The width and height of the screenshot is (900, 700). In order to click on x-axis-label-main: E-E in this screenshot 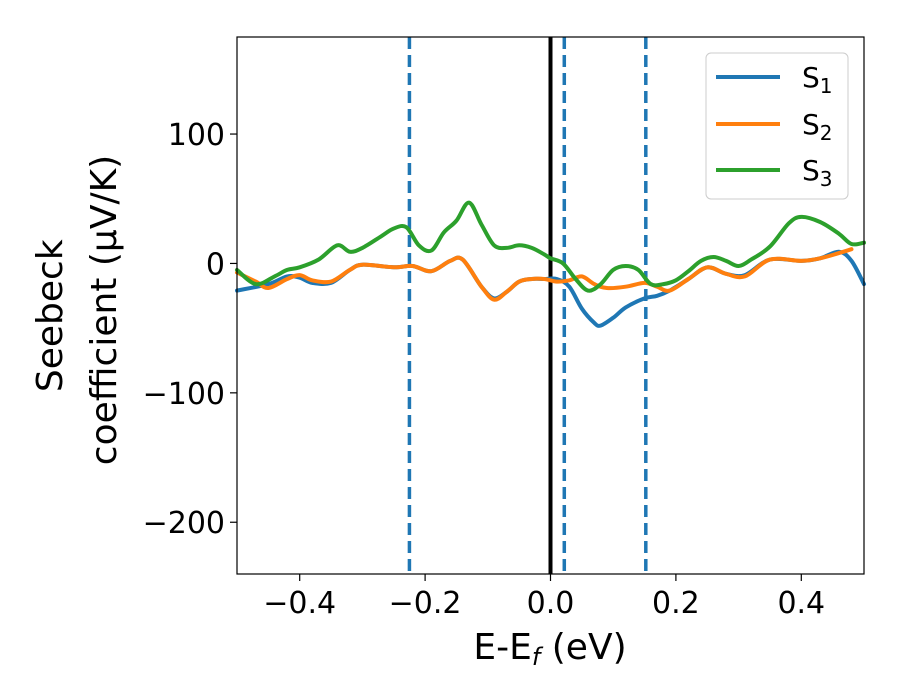, I will do `click(502, 647)`.